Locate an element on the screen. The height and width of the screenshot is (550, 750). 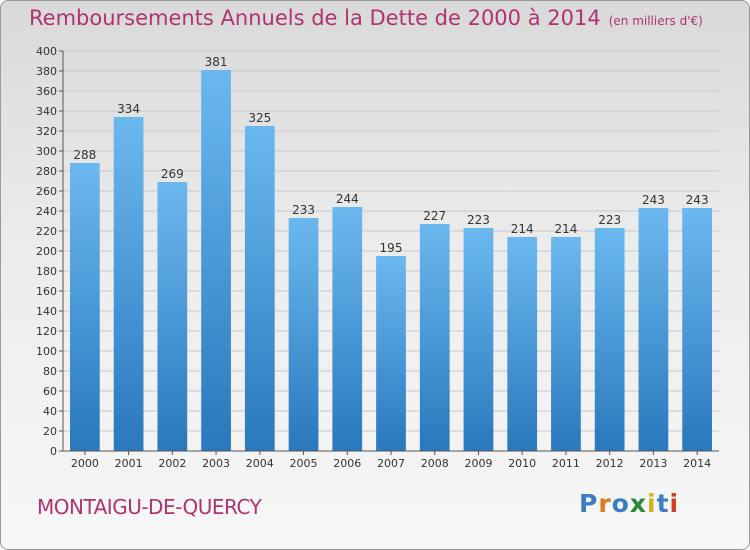
y-tick-label: 380 is located at coordinates (46, 71).